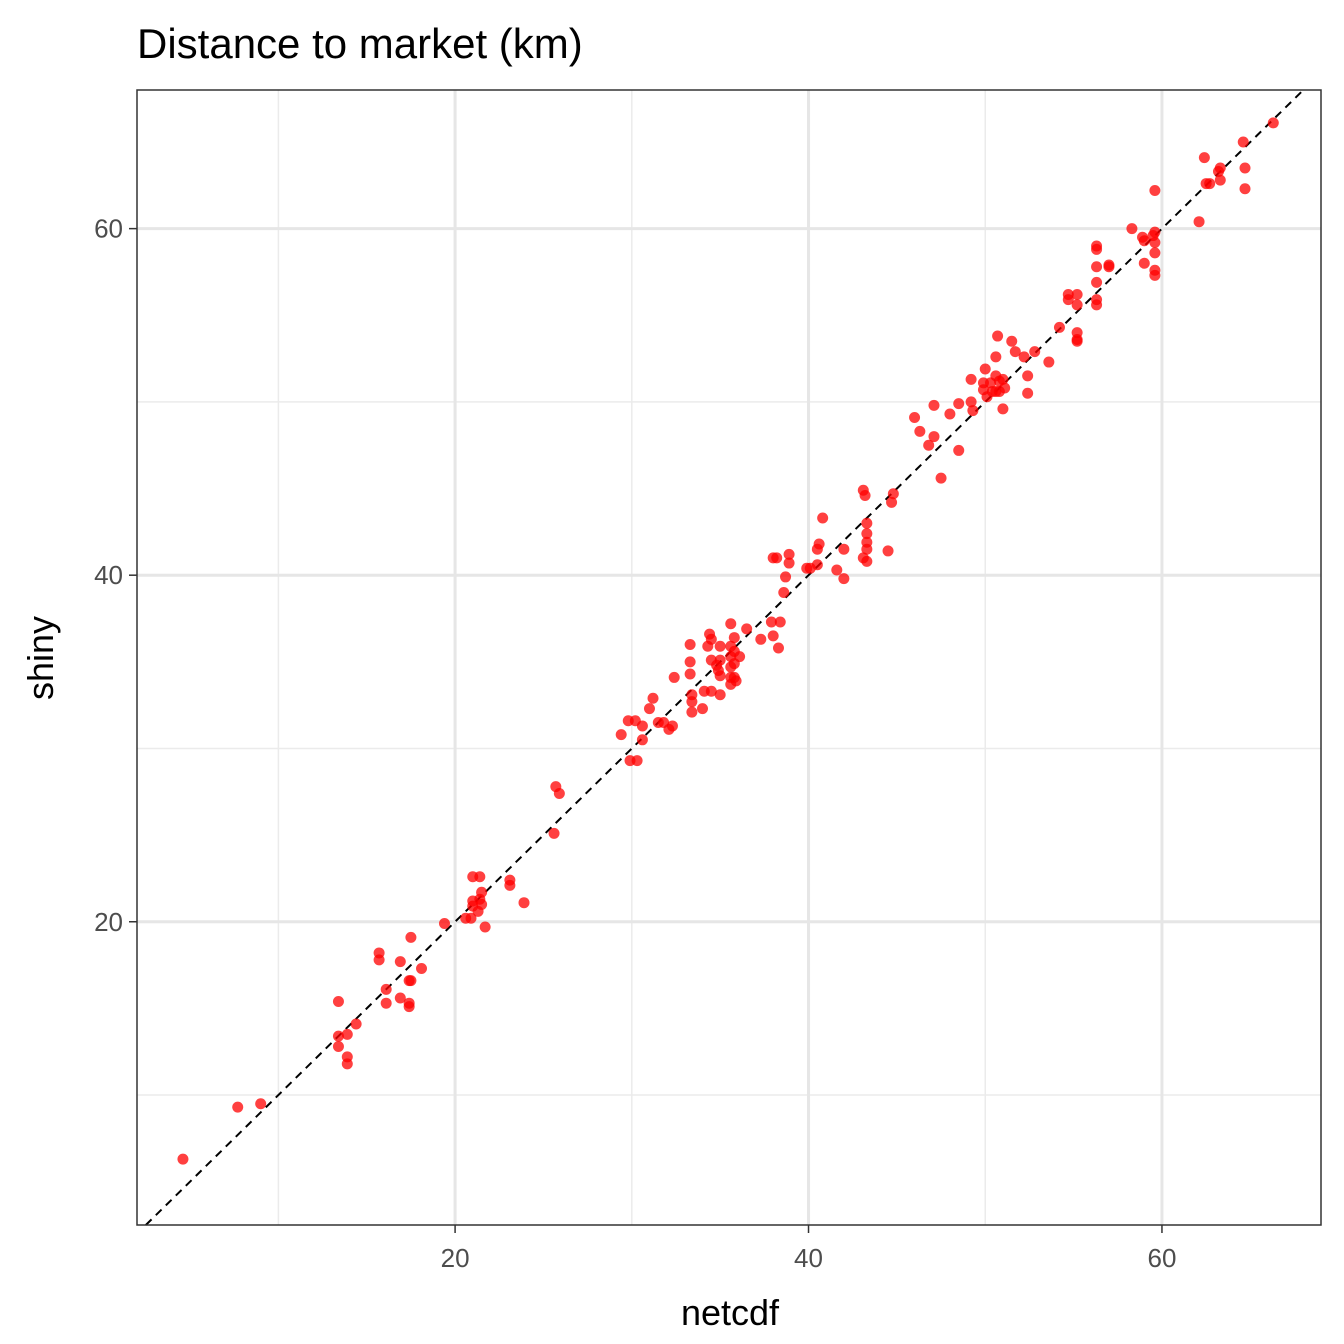 The image size is (1344, 1344). Describe the element at coordinates (108, 922) in the screenshot. I see `y-tick-label: 20` at that location.